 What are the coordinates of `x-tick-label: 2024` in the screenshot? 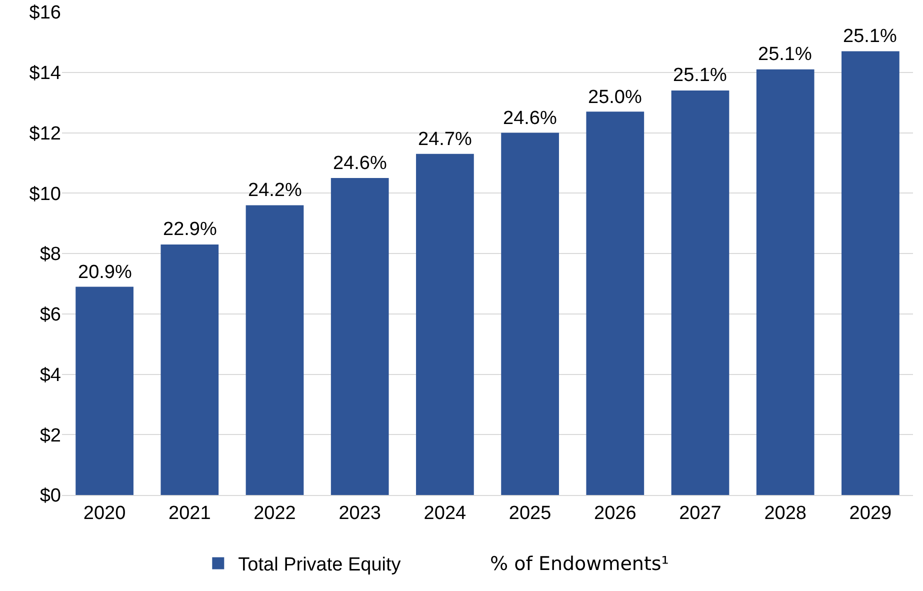 It's located at (445, 513).